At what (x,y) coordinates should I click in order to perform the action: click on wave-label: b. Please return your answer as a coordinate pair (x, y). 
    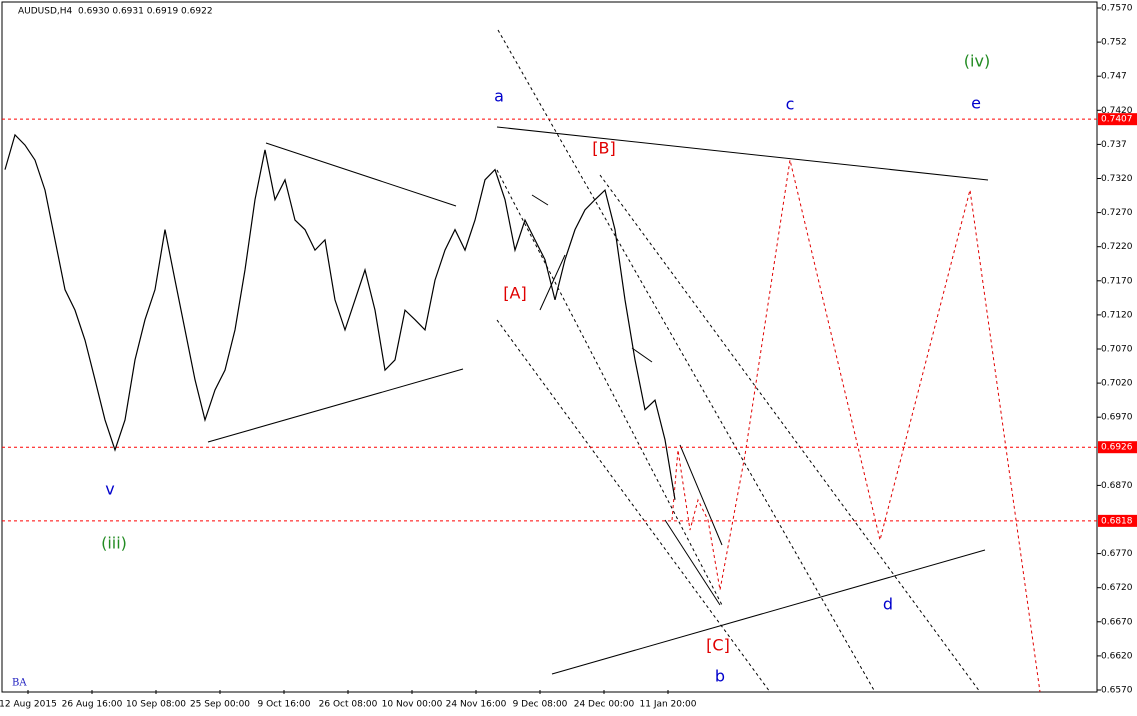
    Looking at the image, I should click on (720, 676).